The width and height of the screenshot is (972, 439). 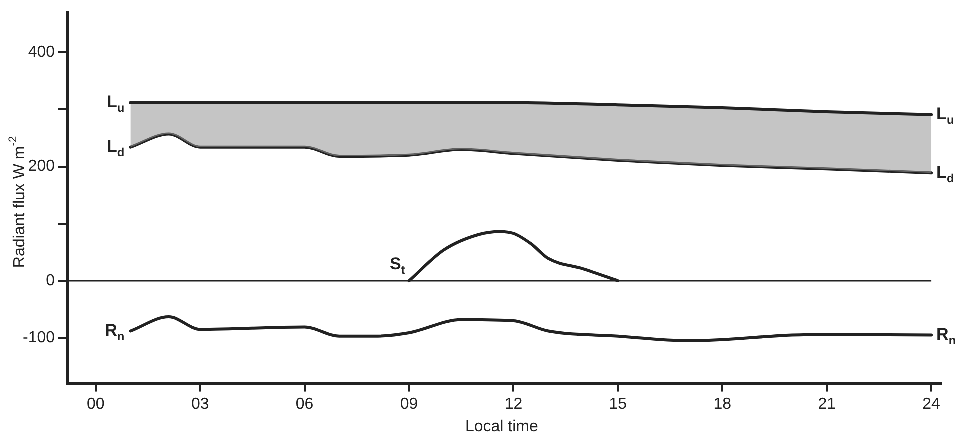 What do you see at coordinates (42, 52) in the screenshot?
I see `y-tick-label: 400` at bounding box center [42, 52].